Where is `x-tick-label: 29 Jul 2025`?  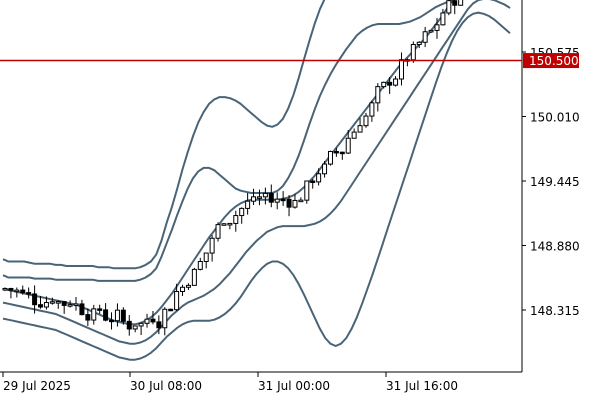
x-tick-label: 29 Jul 2025 is located at coordinates (37, 386).